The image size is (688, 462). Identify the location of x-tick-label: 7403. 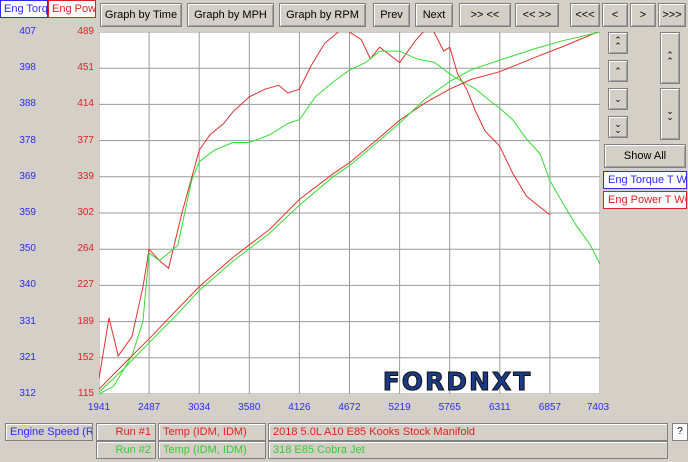
(598, 407).